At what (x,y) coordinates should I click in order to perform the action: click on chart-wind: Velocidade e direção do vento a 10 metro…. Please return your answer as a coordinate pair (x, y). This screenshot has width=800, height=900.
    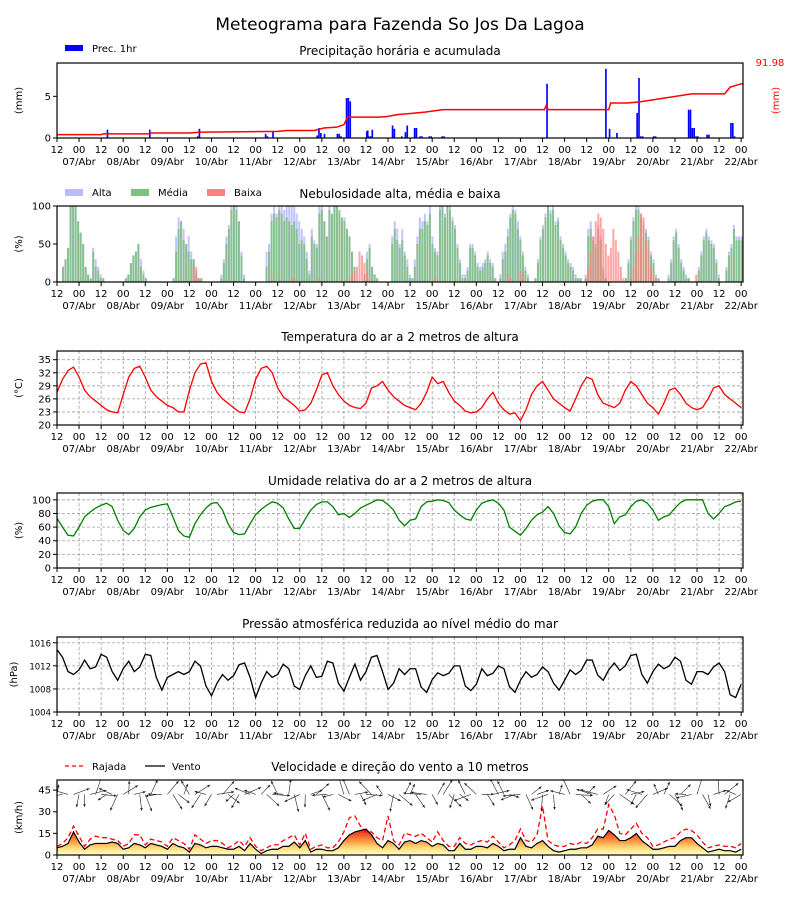
    Looking at the image, I should click on (386, 822).